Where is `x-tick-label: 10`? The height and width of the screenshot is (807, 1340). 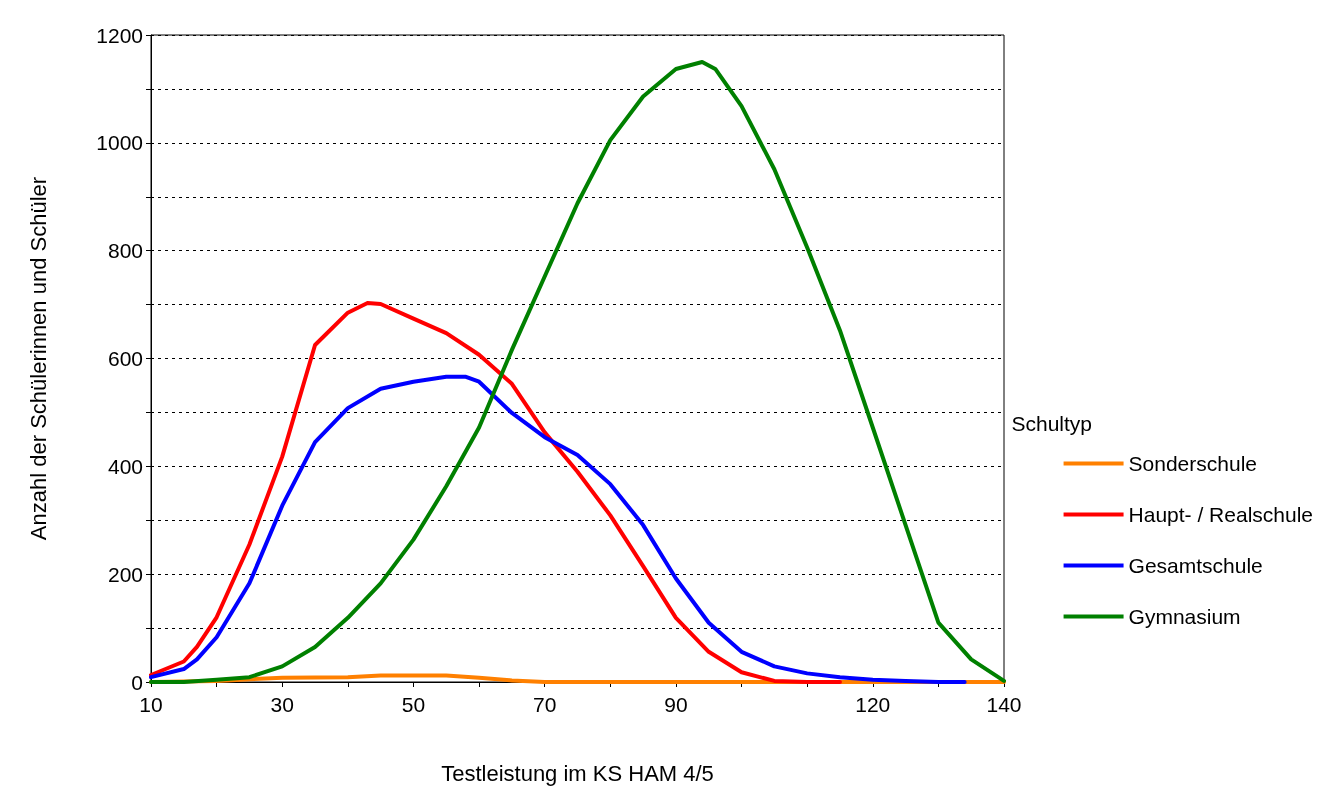
x-tick-label: 10 is located at coordinates (151, 704).